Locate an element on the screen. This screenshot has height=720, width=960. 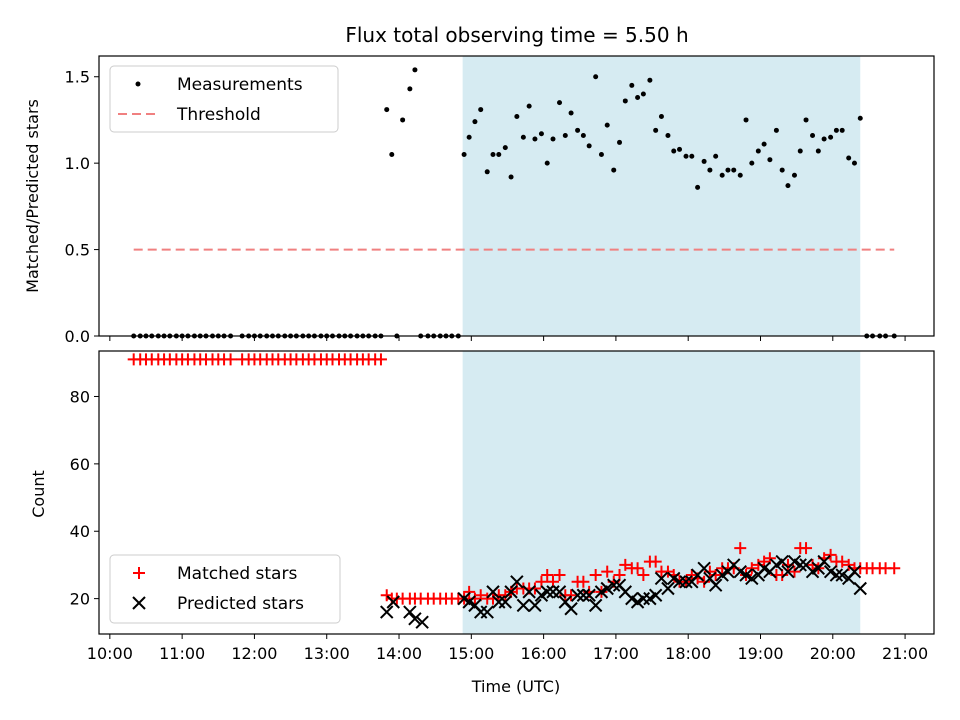
x-tick-label: 17:00 is located at coordinates (616, 653).